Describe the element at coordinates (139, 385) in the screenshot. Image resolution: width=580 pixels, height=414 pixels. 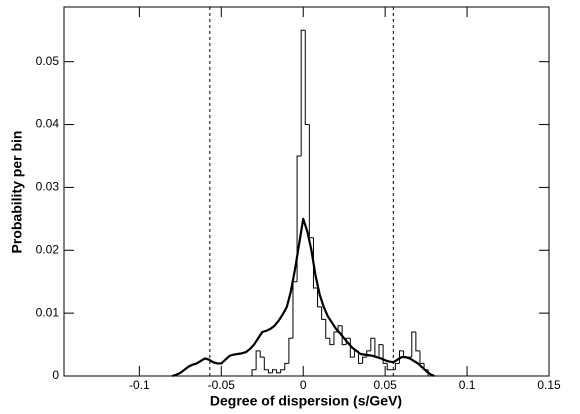
I see `x-tick-label: -0.1` at that location.